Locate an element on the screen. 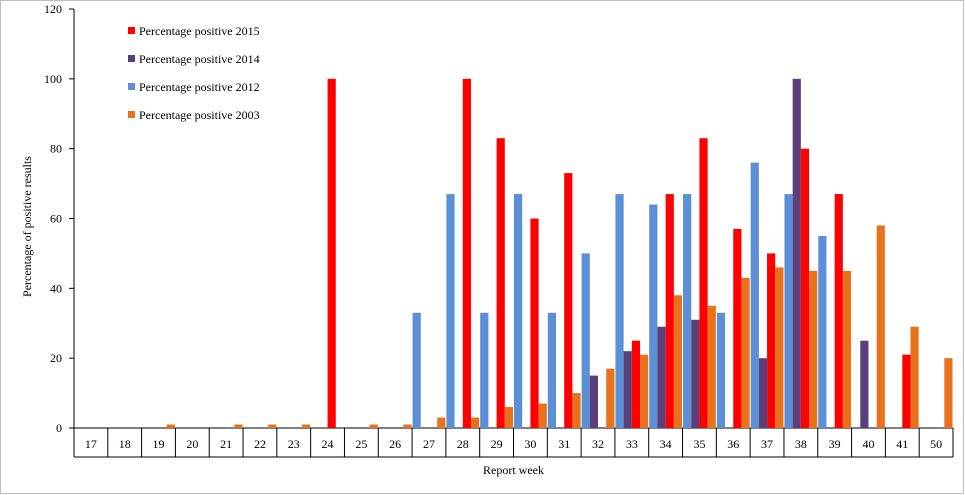 Image resolution: width=965 pixels, height=495 pixels. x-tick-label: 35 is located at coordinates (699, 444).